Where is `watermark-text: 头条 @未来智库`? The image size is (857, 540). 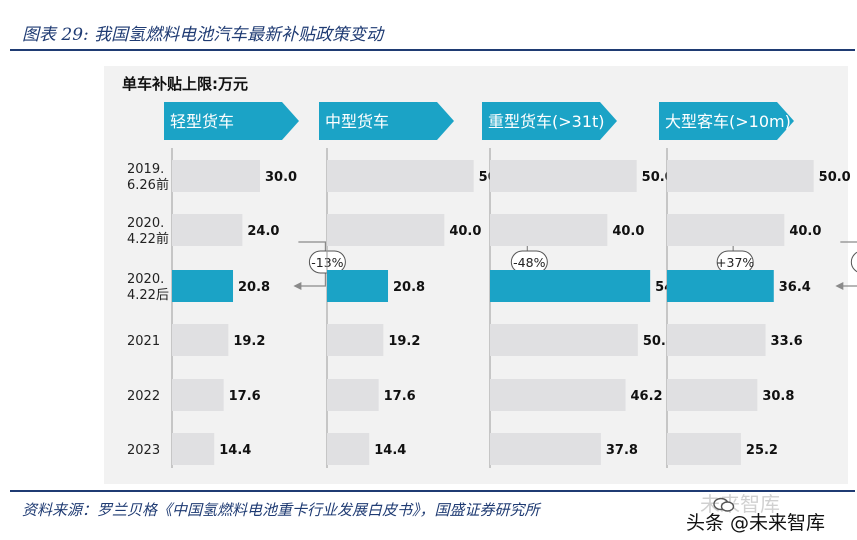 watermark-text: 头条 @未来智库 is located at coordinates (756, 523).